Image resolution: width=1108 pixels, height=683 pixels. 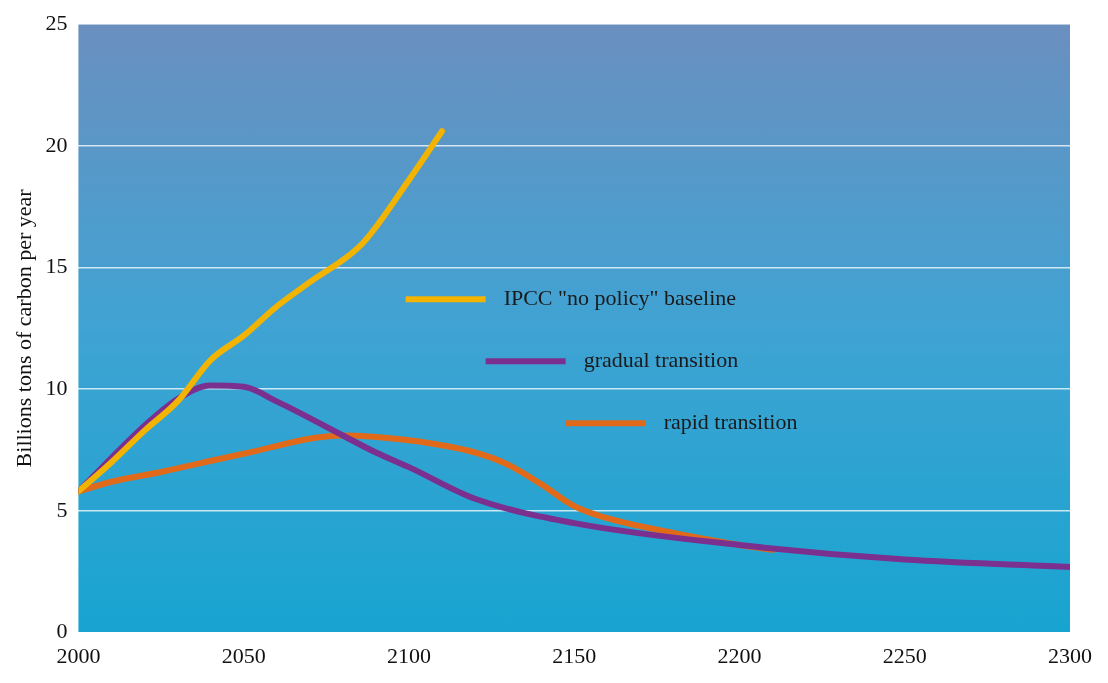 What do you see at coordinates (1070, 655) in the screenshot?
I see `x-tick-label: 2300` at bounding box center [1070, 655].